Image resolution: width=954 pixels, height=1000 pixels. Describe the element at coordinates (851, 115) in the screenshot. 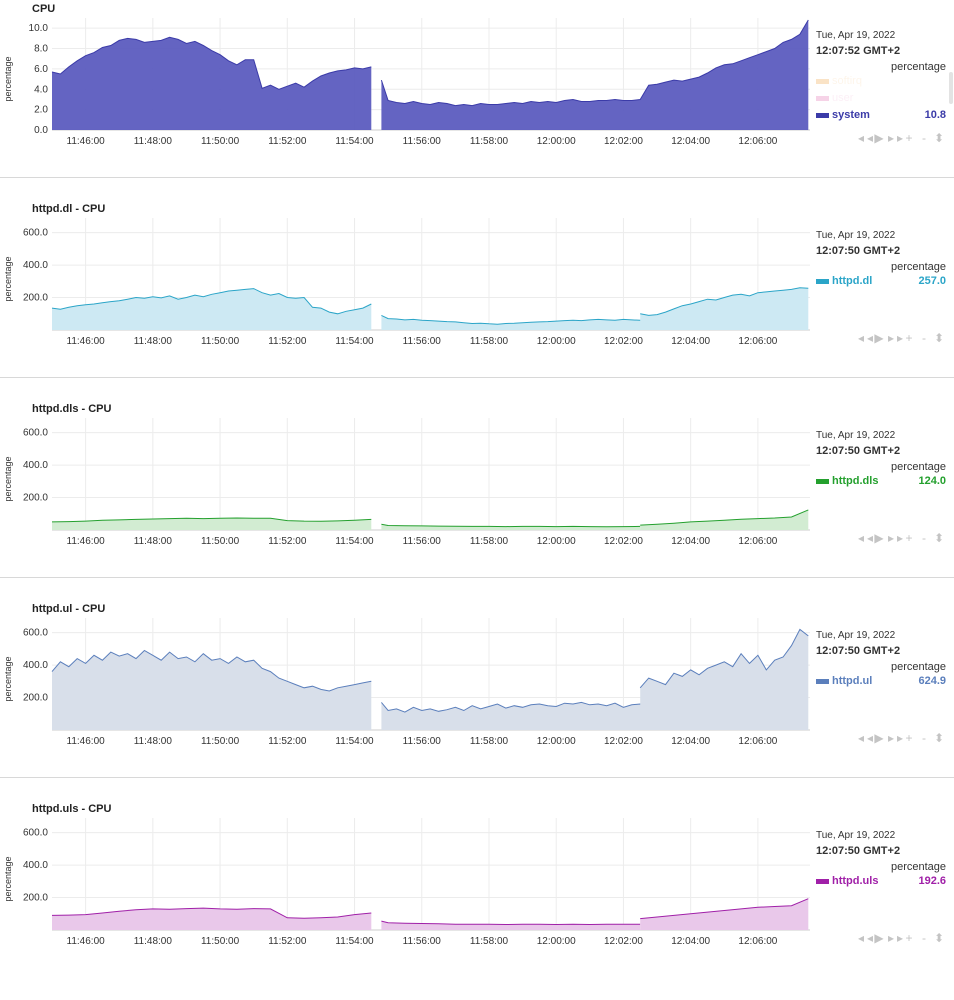

I see `legend-item-name: system` at that location.